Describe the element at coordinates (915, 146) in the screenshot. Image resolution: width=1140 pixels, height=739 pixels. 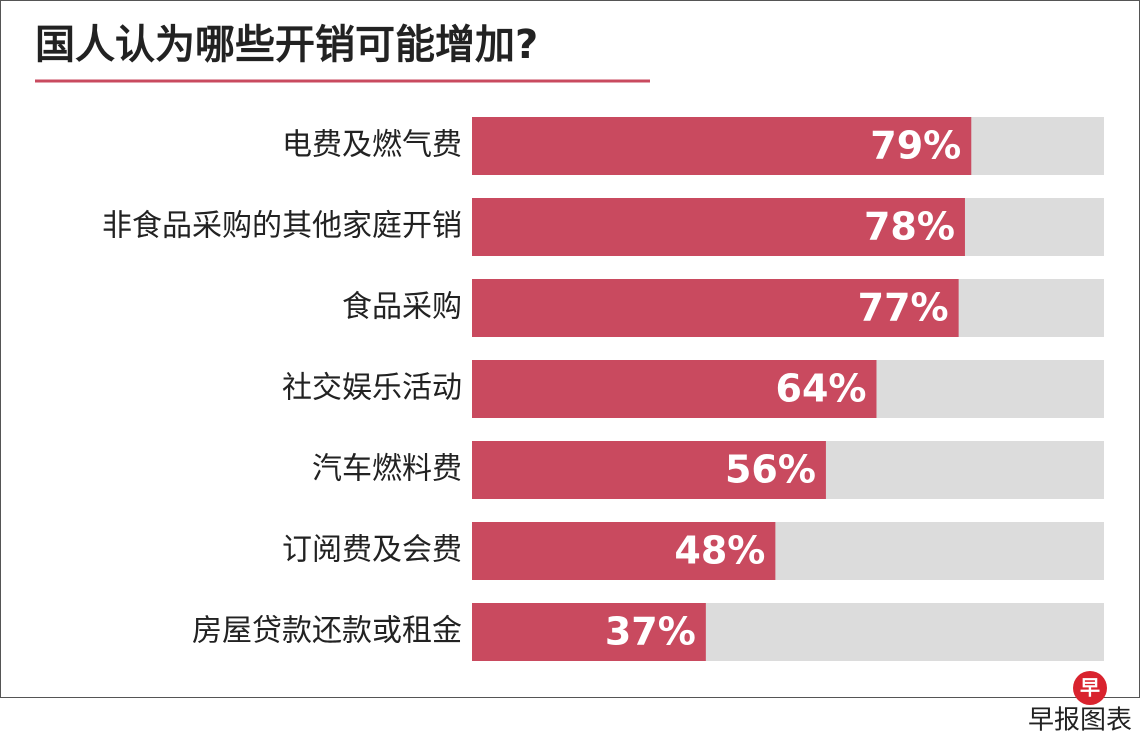
I see `value-label: 79%` at that location.